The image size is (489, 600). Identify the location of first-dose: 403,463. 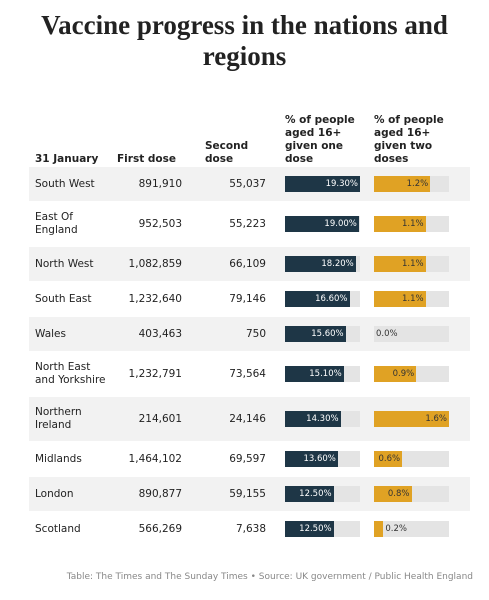
(160, 333).